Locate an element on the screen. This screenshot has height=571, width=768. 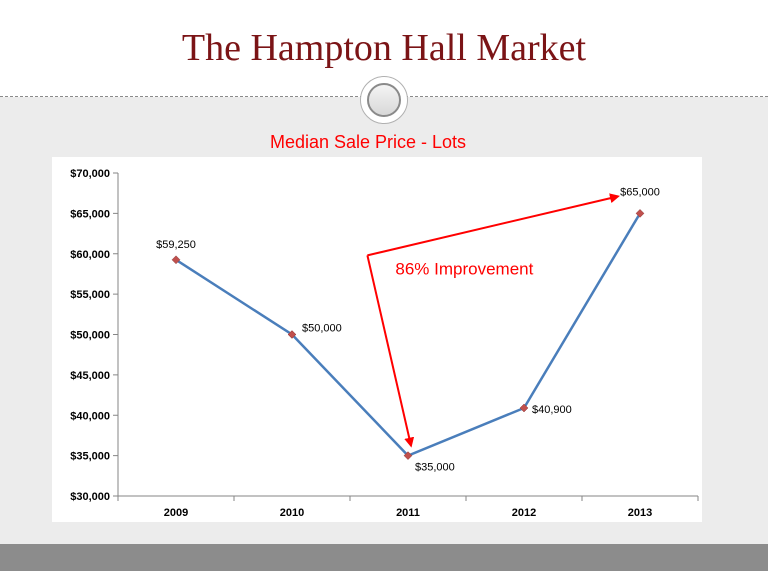
circle-ornament-icon is located at coordinates (384, 100).